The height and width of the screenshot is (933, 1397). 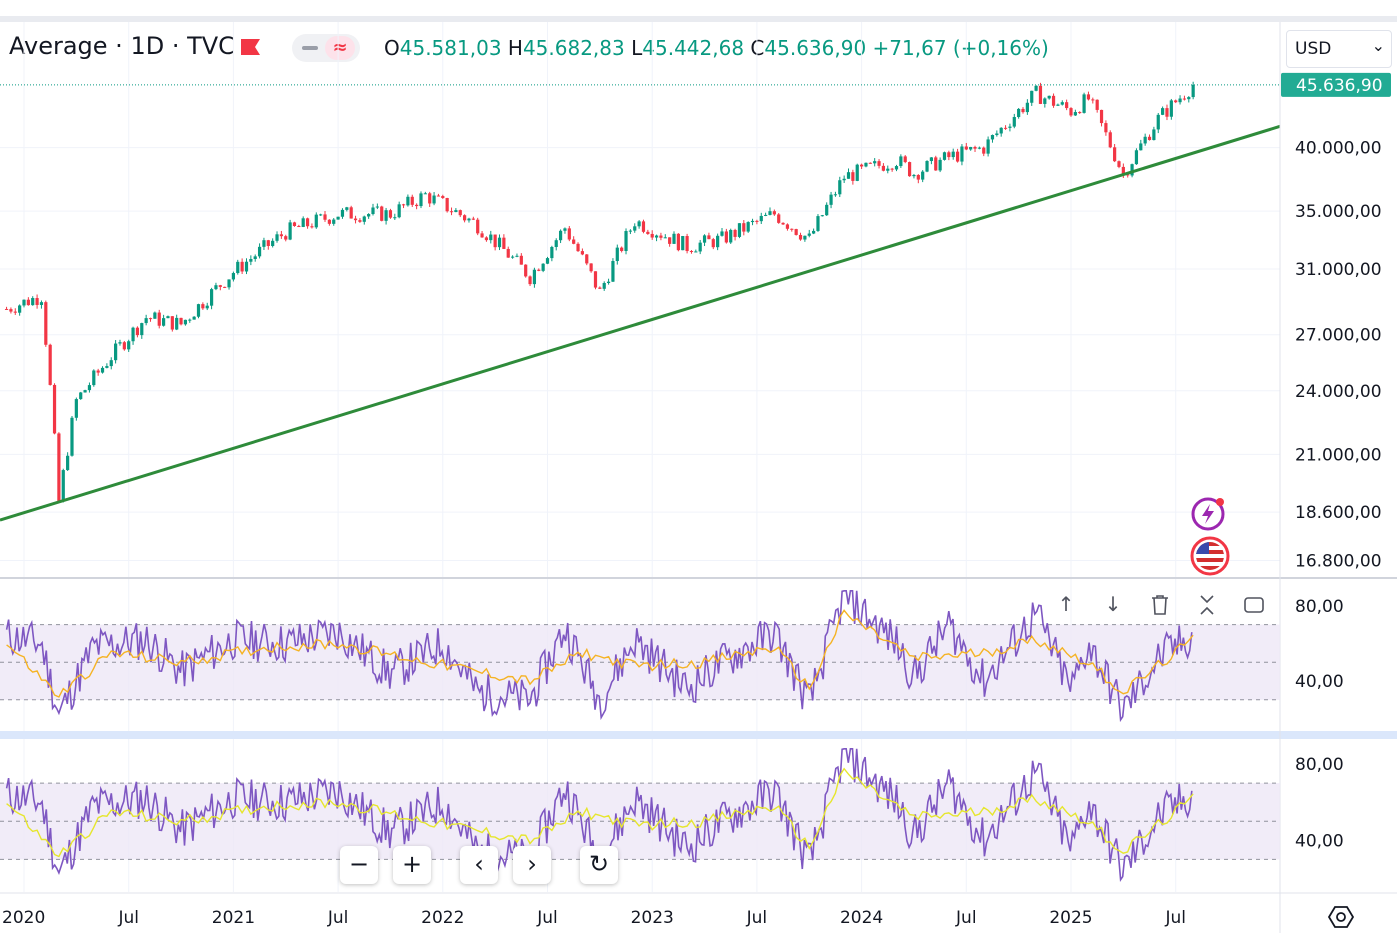 What do you see at coordinates (233, 918) in the screenshot?
I see `time-tick-label: 2021` at bounding box center [233, 918].